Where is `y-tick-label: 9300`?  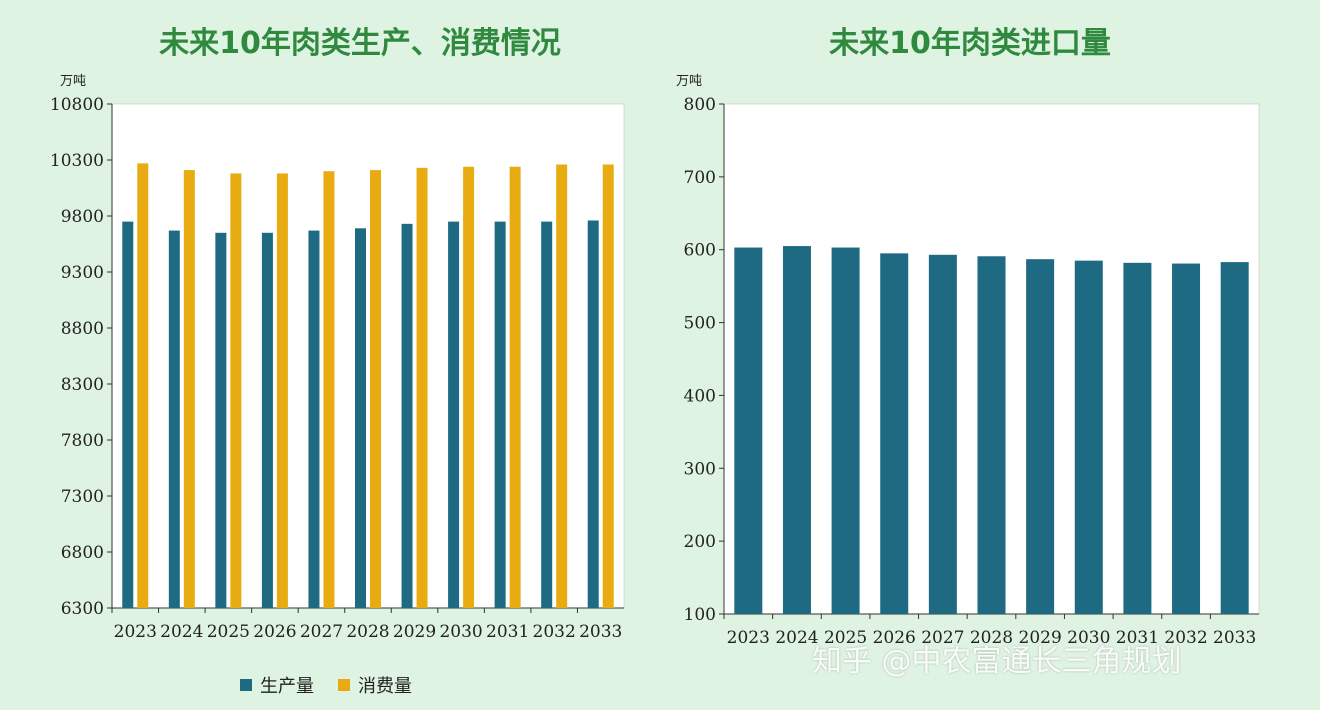
y-tick-label: 9300 is located at coordinates (82, 273).